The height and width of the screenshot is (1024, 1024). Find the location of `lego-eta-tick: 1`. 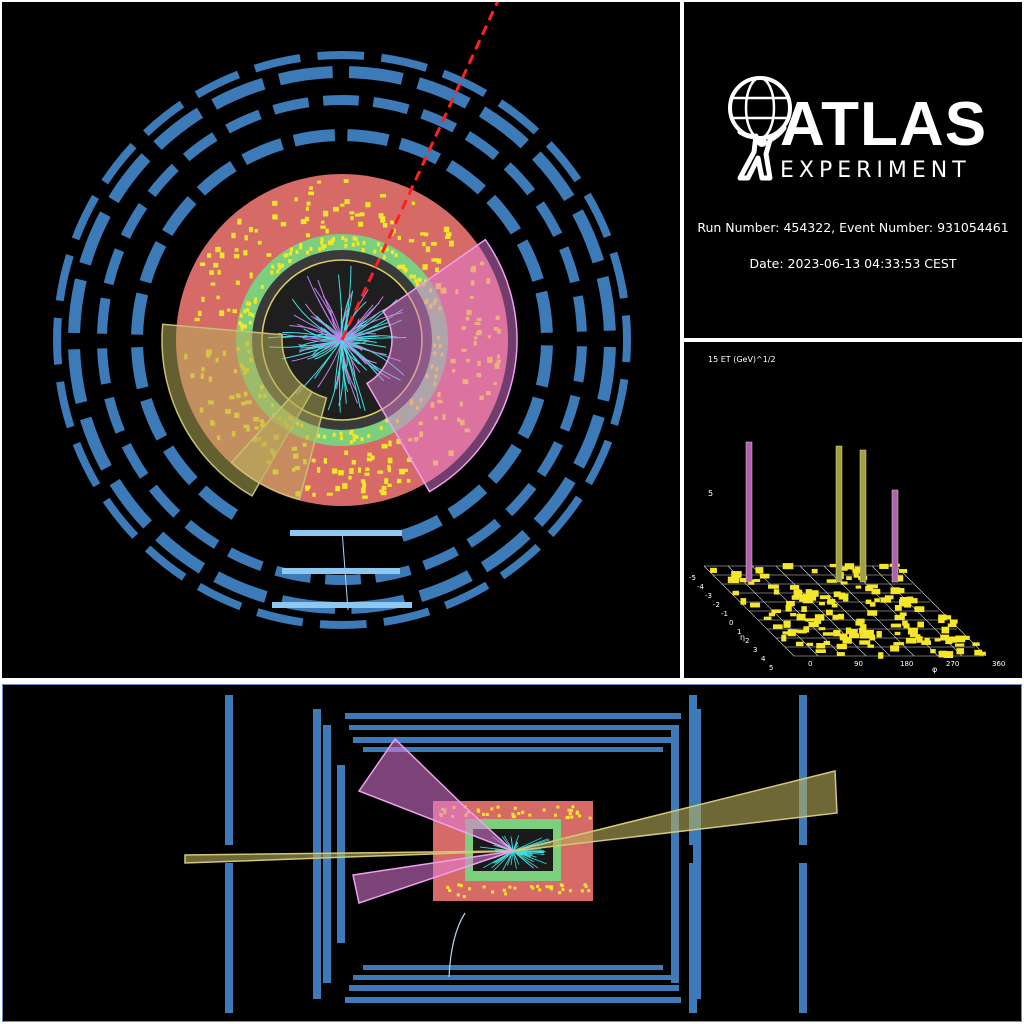

lego-eta-tick: 1 is located at coordinates (739, 632).